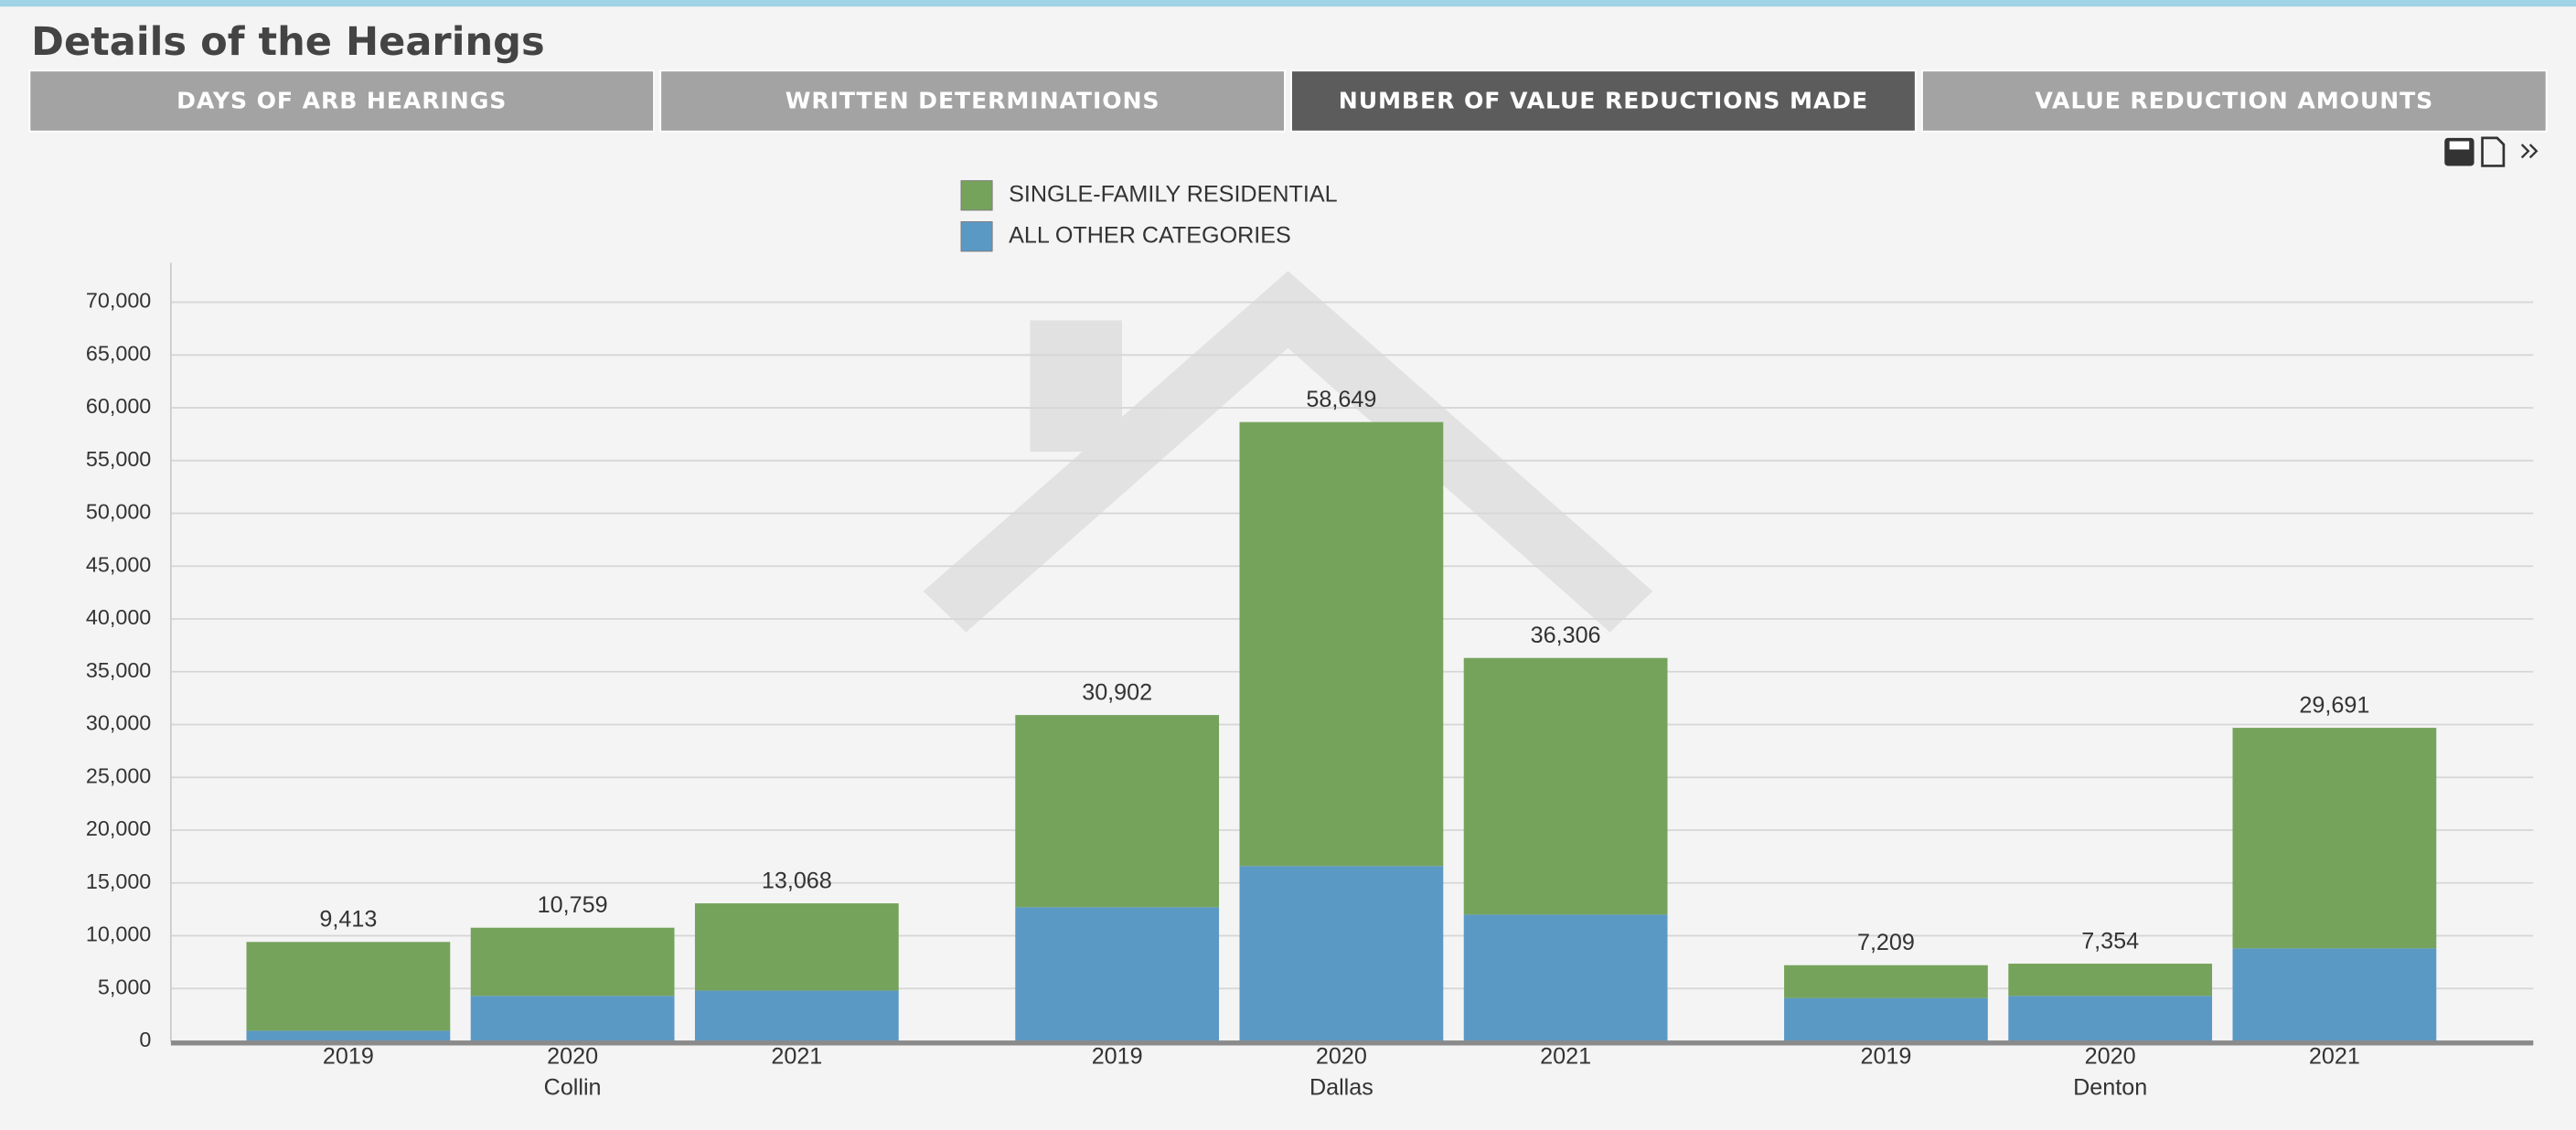  What do you see at coordinates (118, 564) in the screenshot?
I see `y-tick-label: 45,000` at bounding box center [118, 564].